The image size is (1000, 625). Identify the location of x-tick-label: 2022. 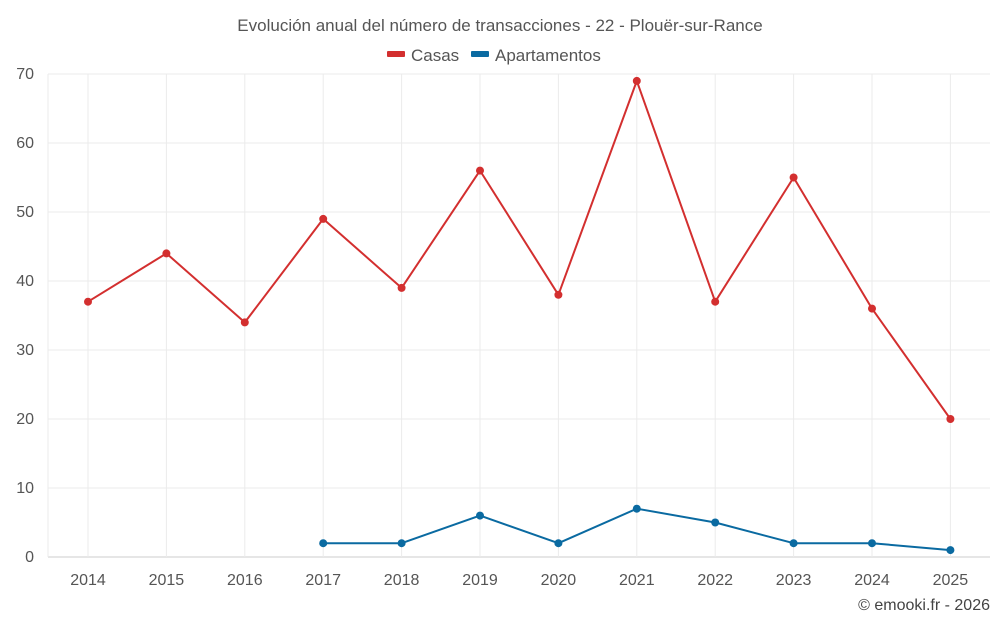
(715, 580).